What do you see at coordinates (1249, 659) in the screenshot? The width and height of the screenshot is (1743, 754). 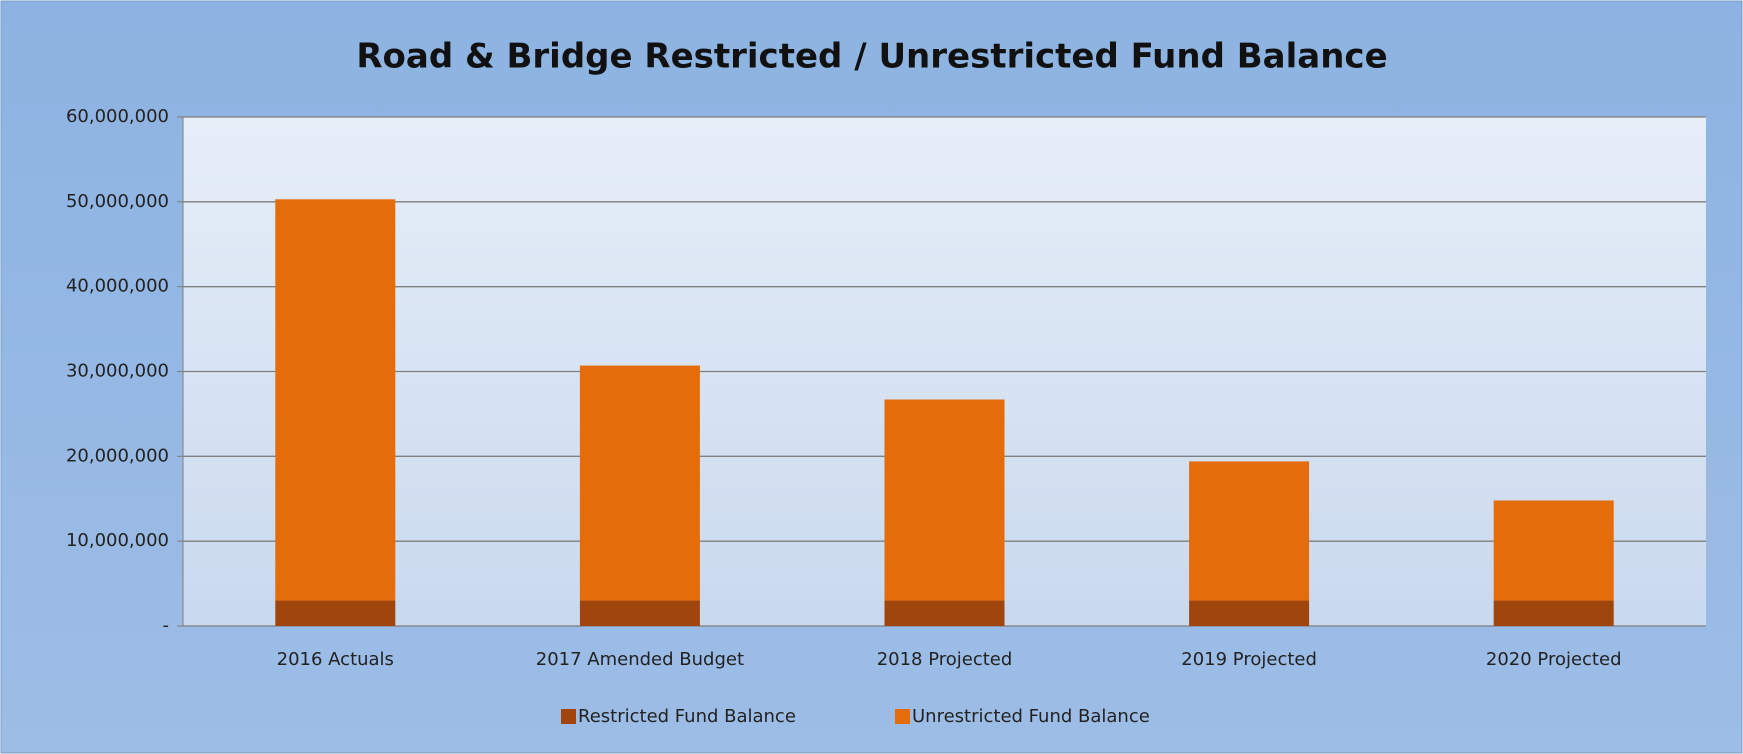 I see `x-tick-label: 2019 Projected` at bounding box center [1249, 659].